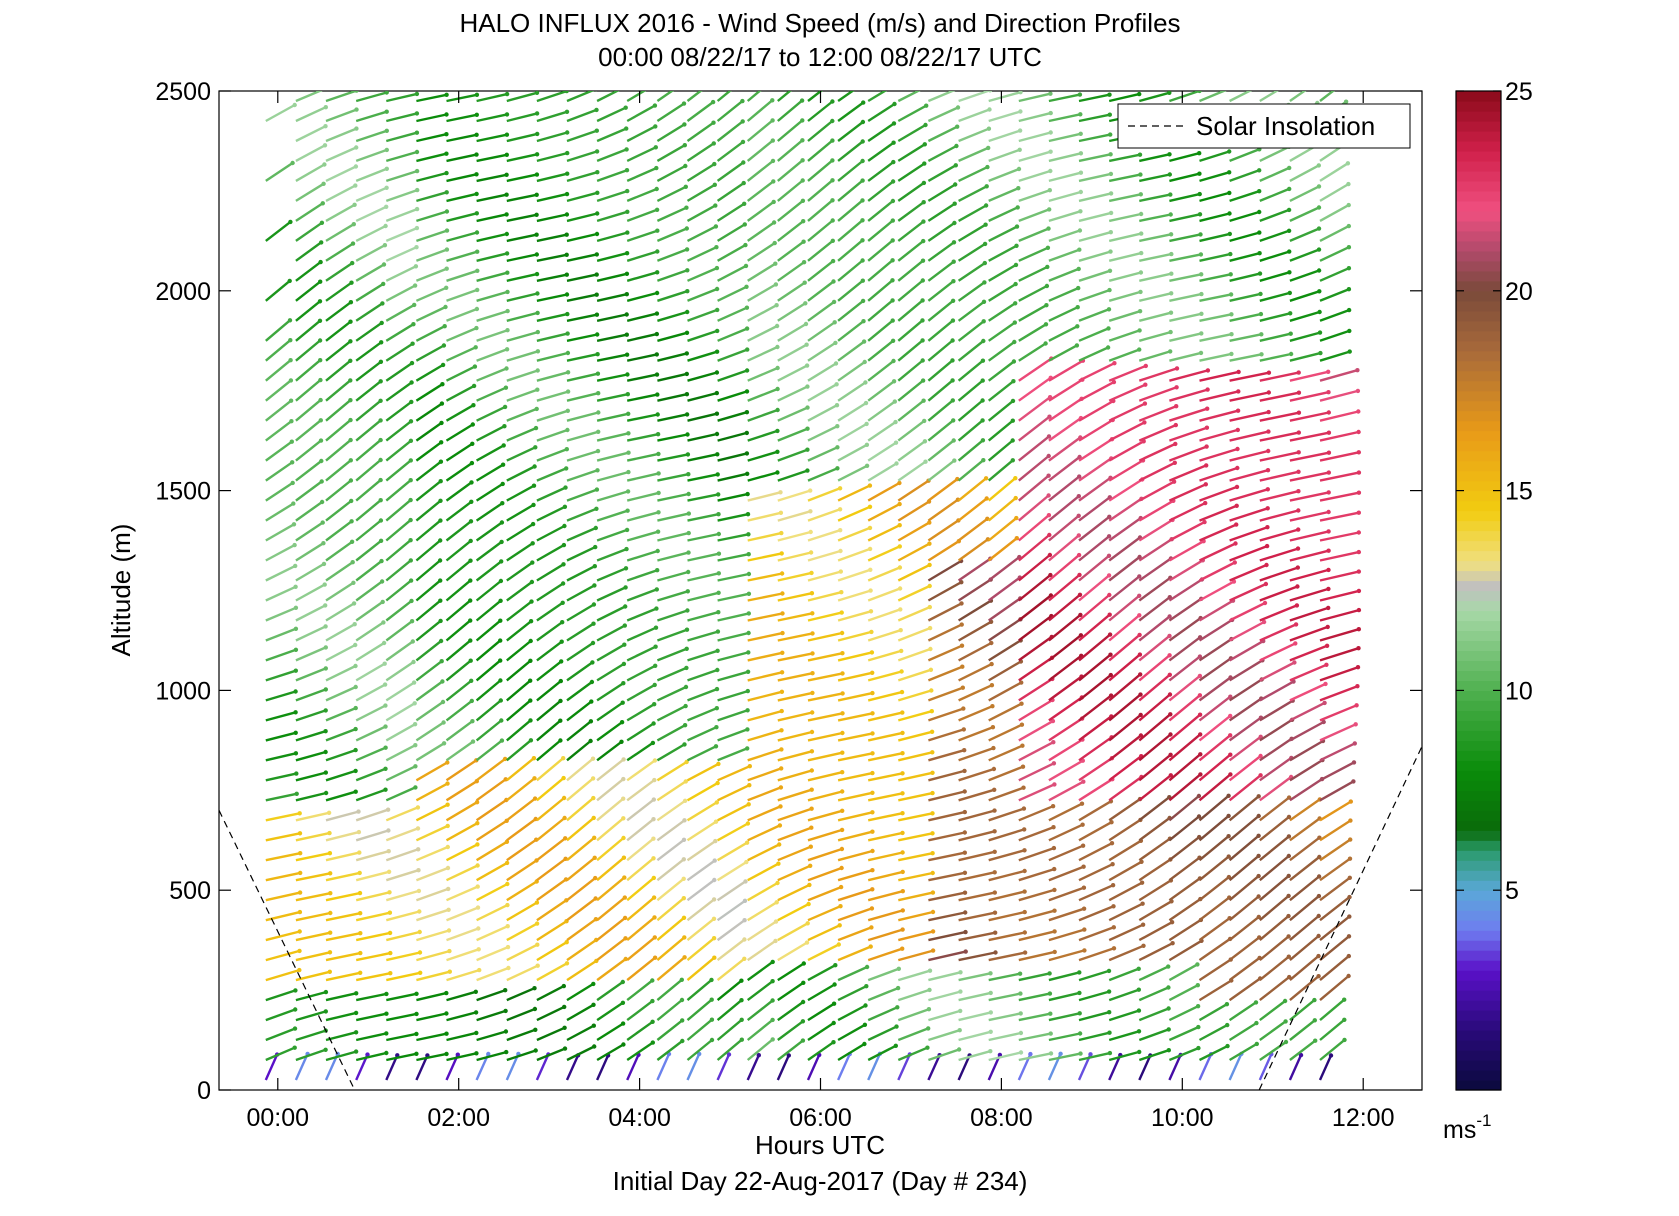 This screenshot has width=1679, height=1216. I want to click on colorbar-tick-label: 25, so click(1519, 92).